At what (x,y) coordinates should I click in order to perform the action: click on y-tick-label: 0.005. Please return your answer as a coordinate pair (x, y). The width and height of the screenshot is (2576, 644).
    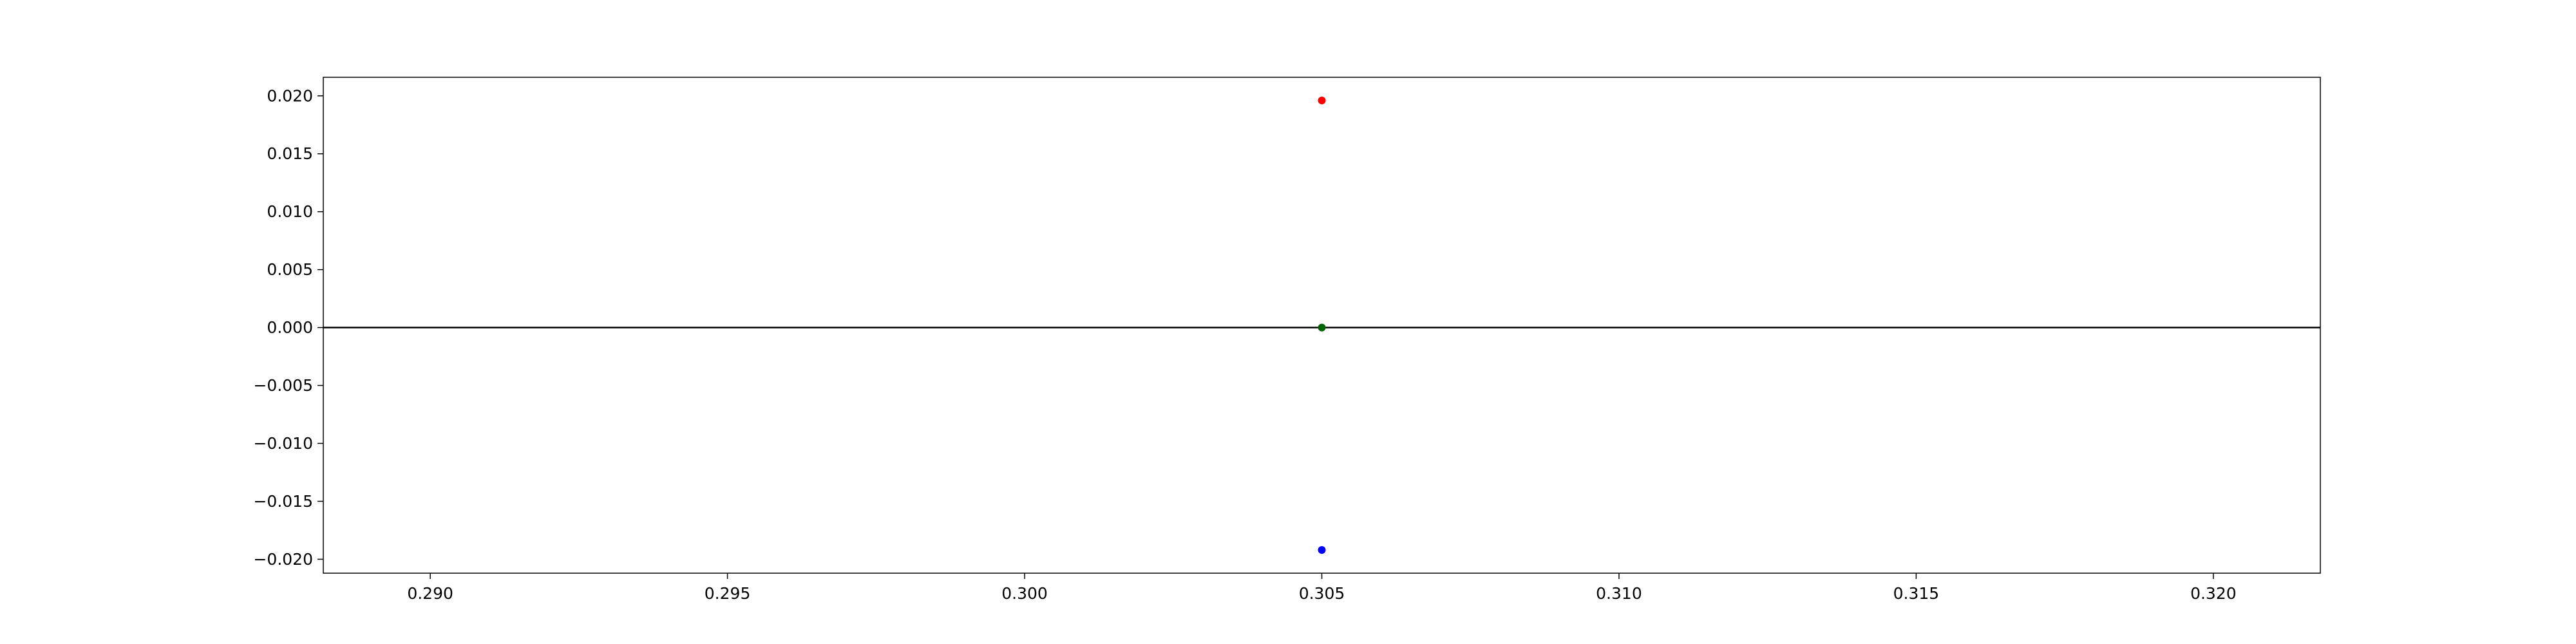
    Looking at the image, I should click on (290, 269).